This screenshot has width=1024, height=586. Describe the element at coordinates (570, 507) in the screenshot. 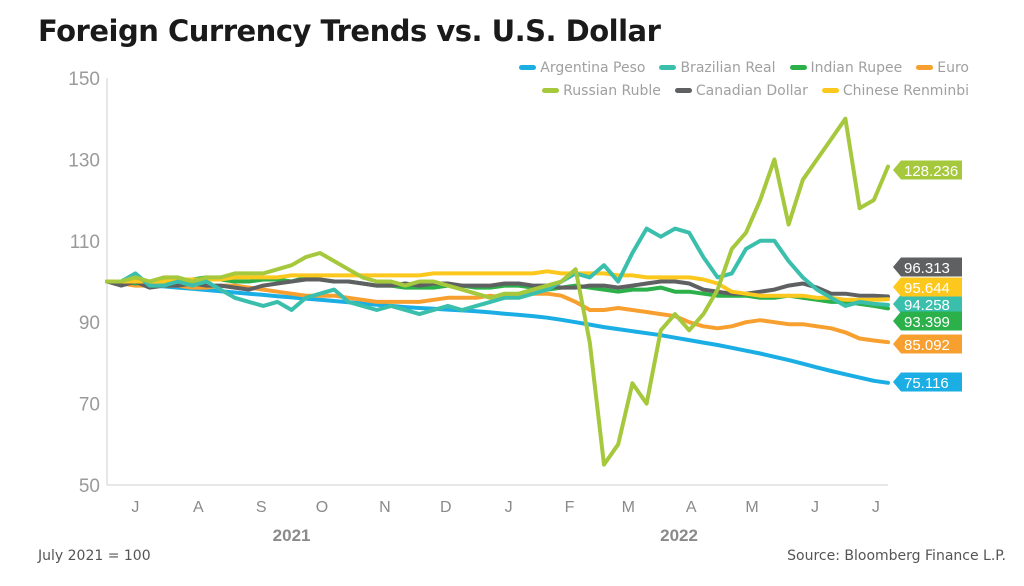

I see `x-tick-label: F` at that location.